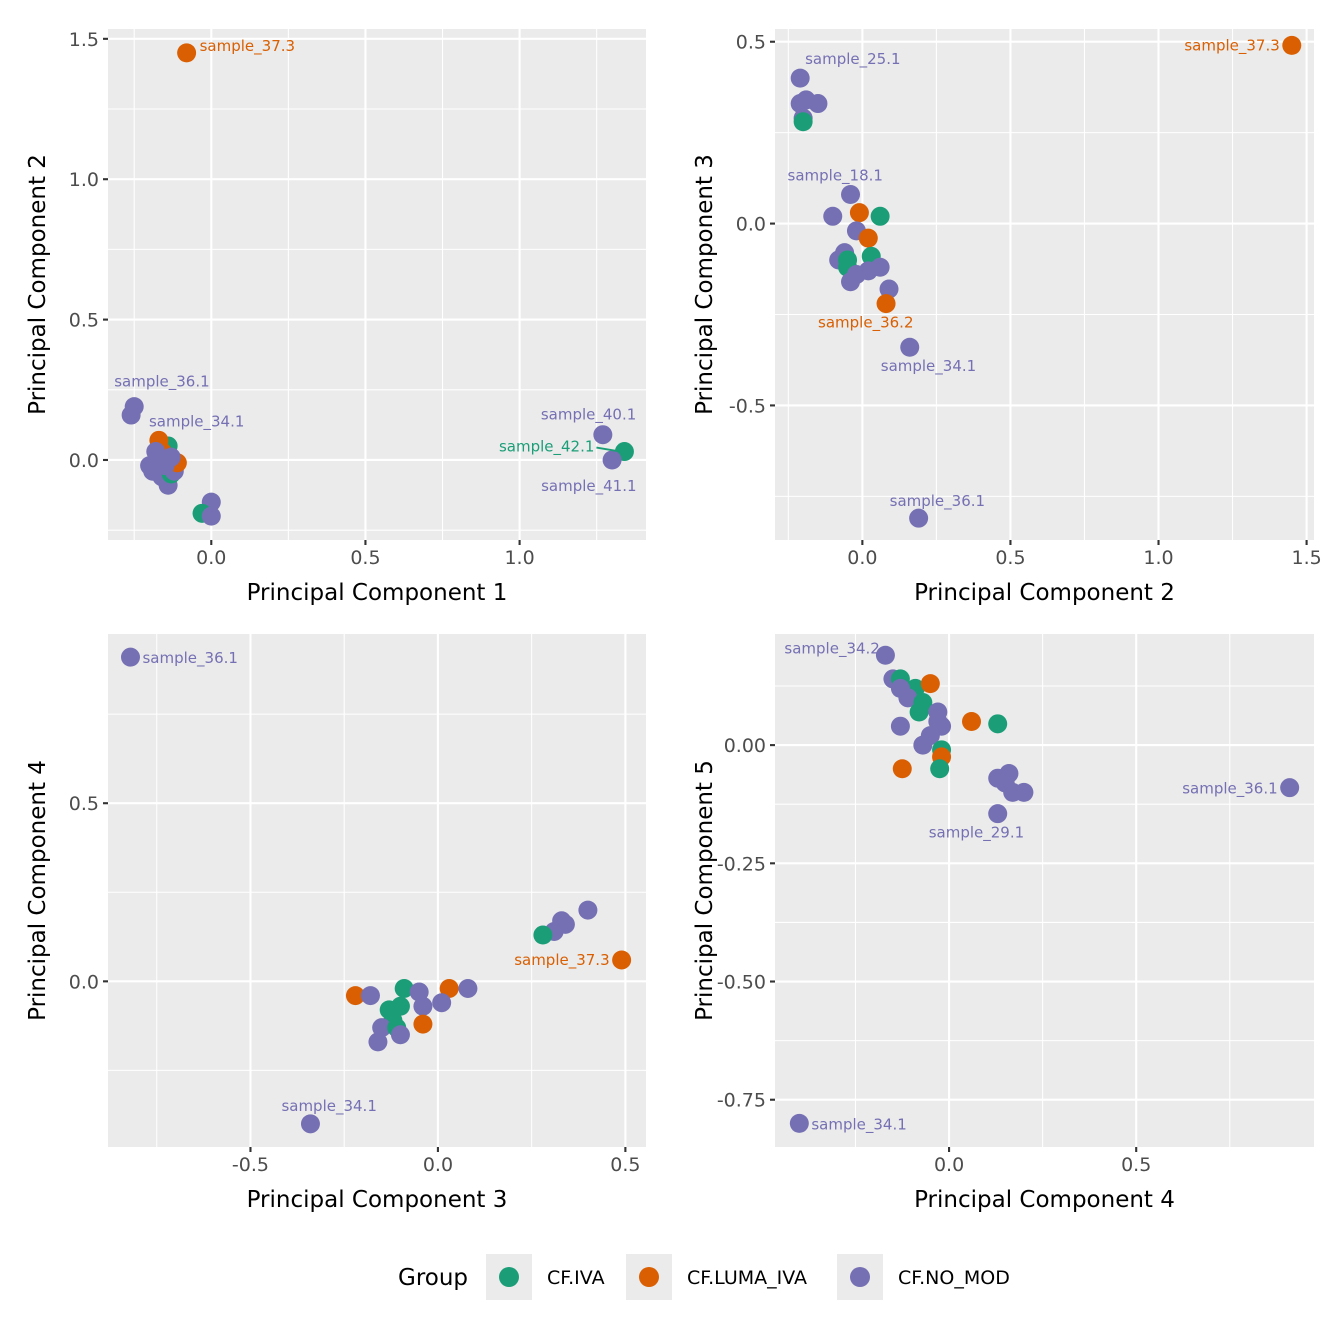 This screenshot has height=1344, width=1344. What do you see at coordinates (954, 1278) in the screenshot?
I see `legend-label-cf-no-mod: CF.NO_MOD` at bounding box center [954, 1278].